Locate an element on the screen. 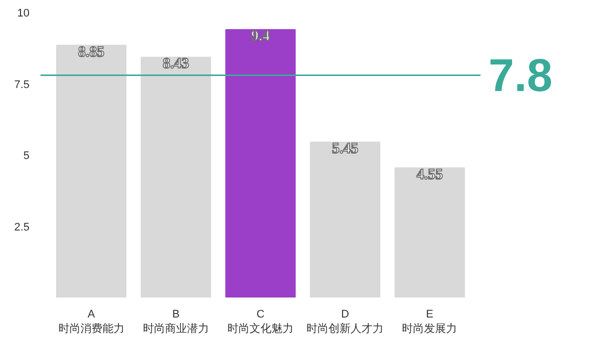 This screenshot has width=600, height=337. x-tick-label: A 时尚消费能力 is located at coordinates (91, 321).